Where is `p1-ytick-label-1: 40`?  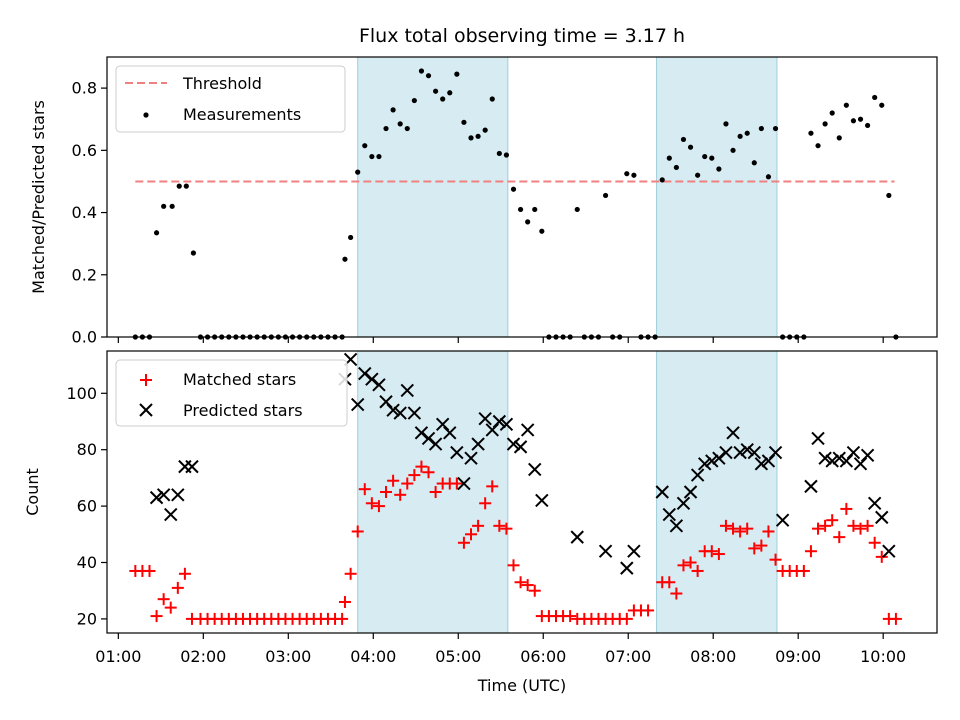
p1-ytick-label-1: 40 is located at coordinates (87, 562).